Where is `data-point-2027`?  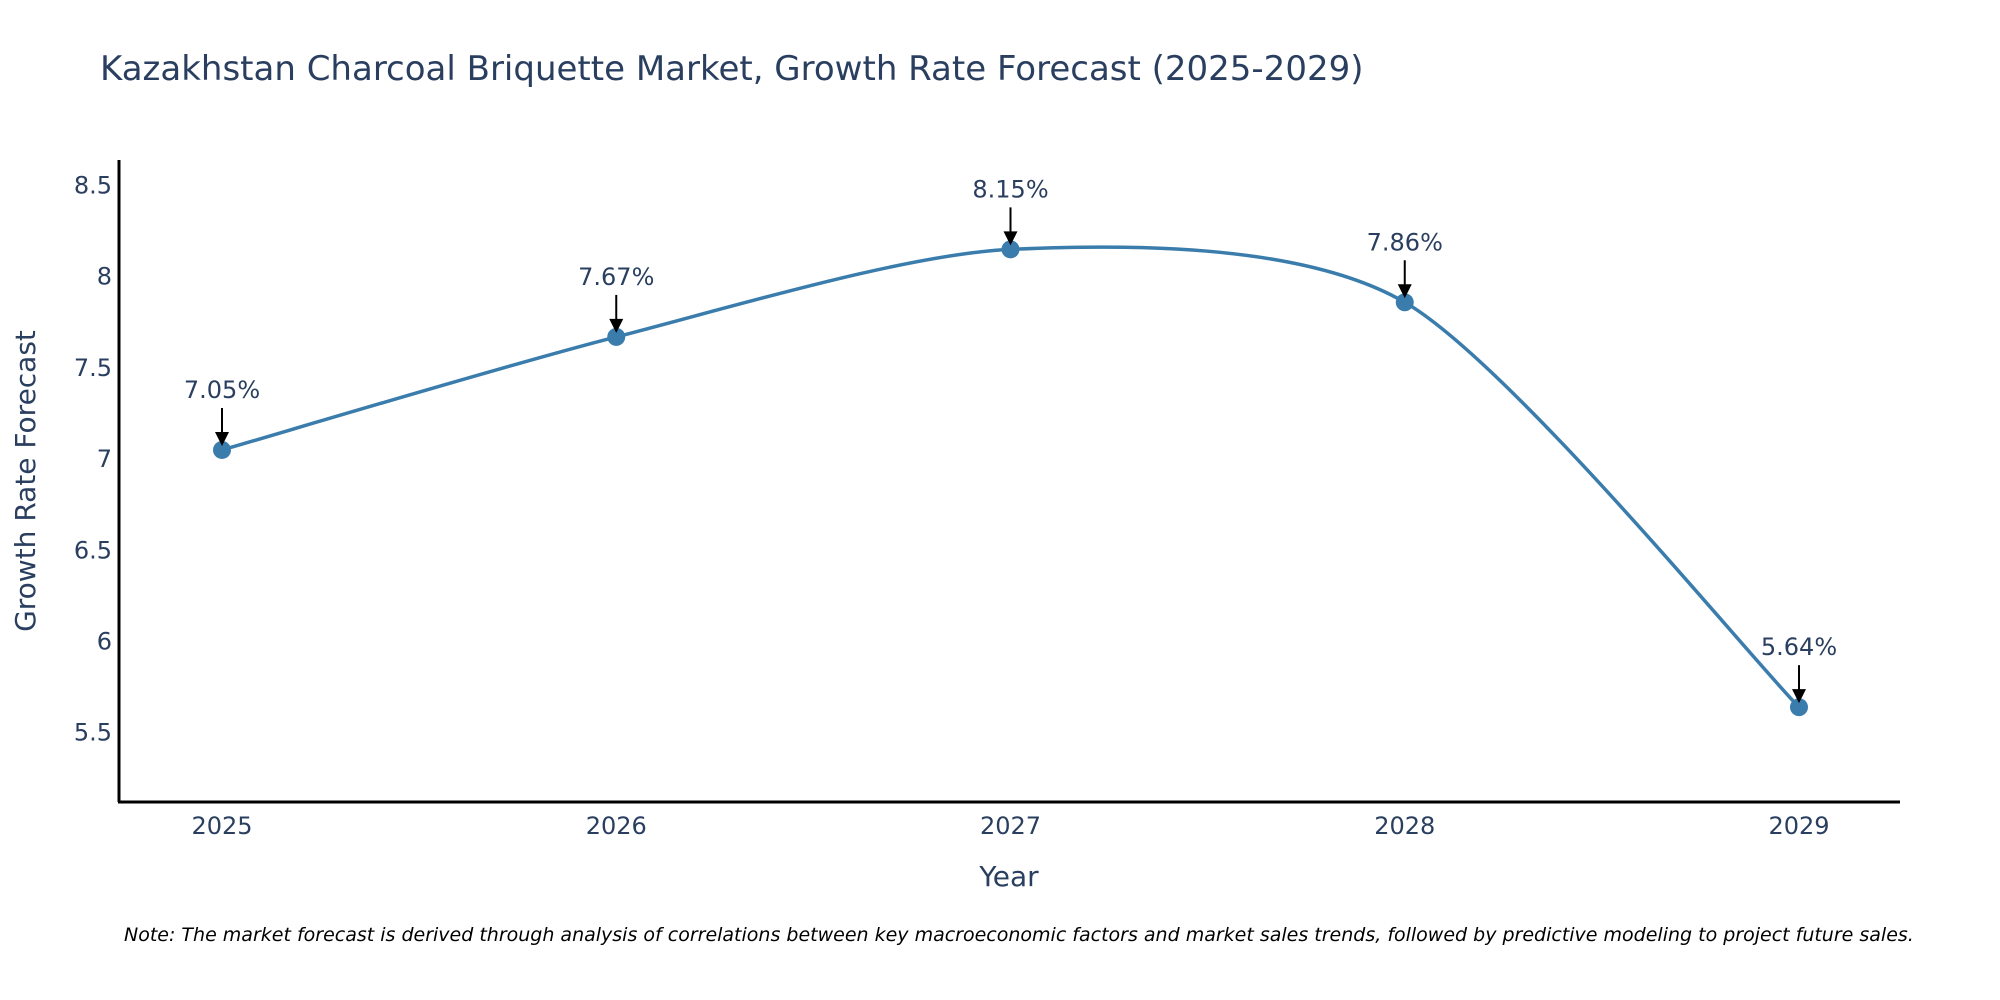 data-point-2027 is located at coordinates (1010, 249).